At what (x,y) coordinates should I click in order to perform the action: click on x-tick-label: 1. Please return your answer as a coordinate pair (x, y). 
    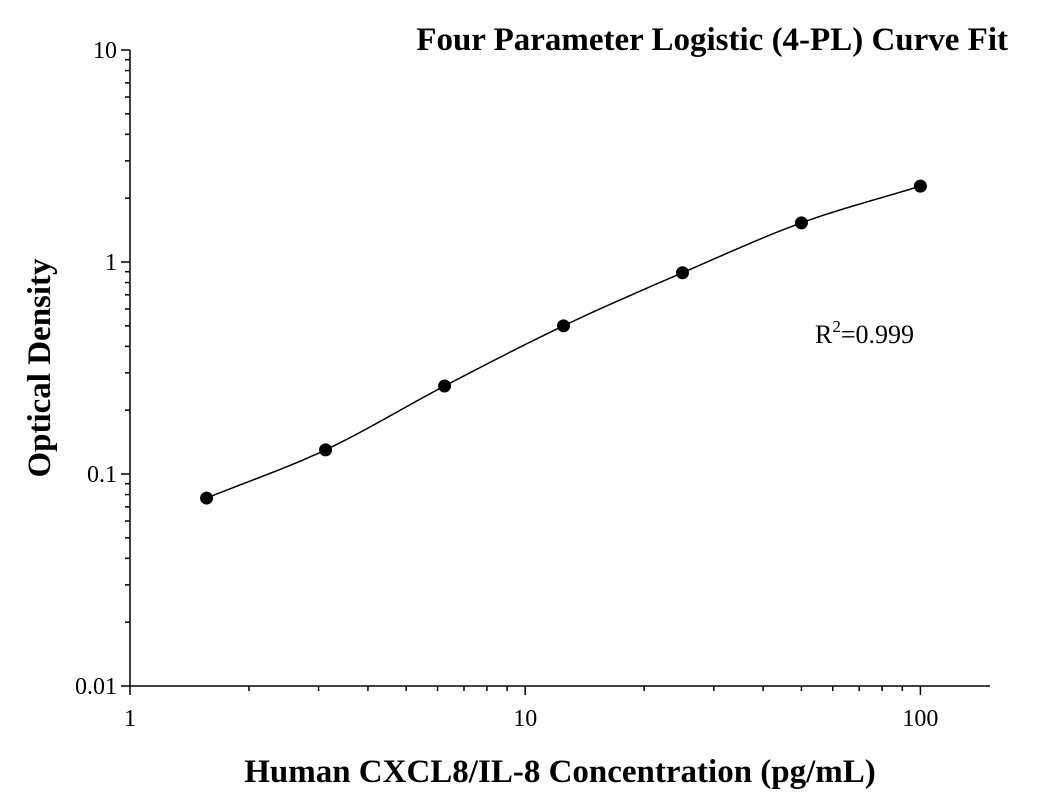
    Looking at the image, I should click on (130, 719).